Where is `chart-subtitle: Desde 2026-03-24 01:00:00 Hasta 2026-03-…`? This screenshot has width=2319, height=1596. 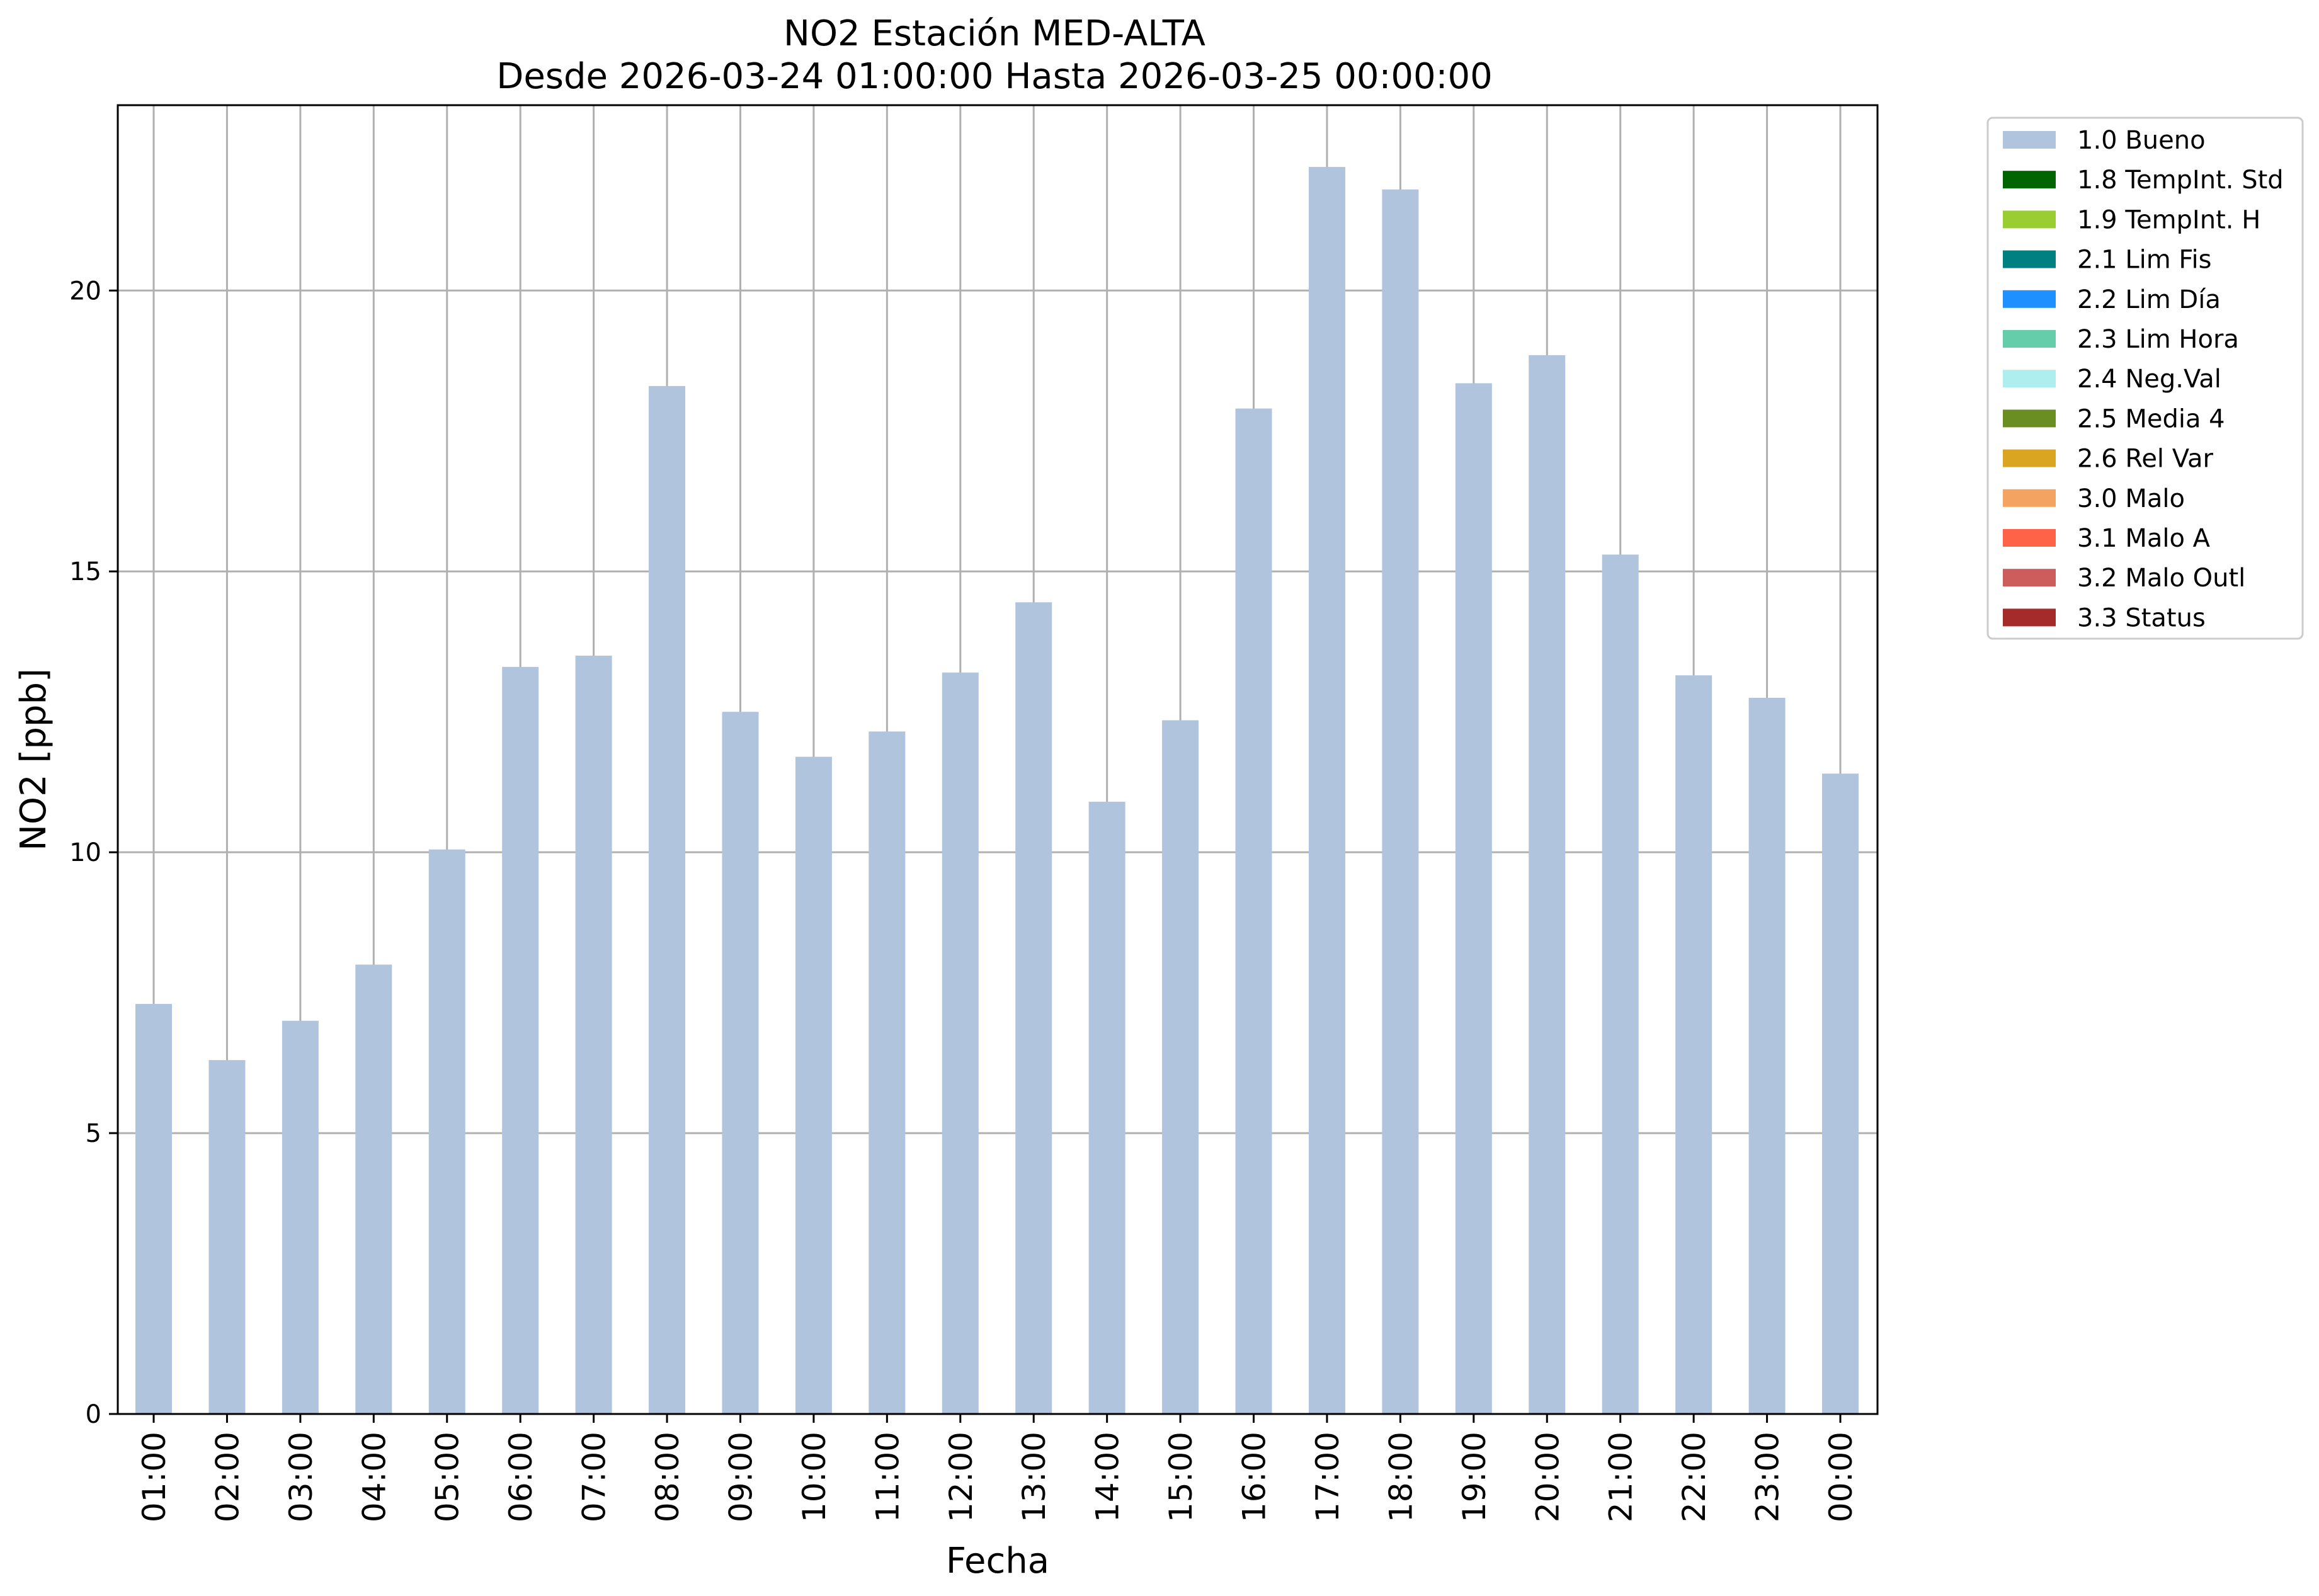
chart-subtitle: Desde 2026-03-24 01:00:00 Hasta 2026-03-… is located at coordinates (994, 76).